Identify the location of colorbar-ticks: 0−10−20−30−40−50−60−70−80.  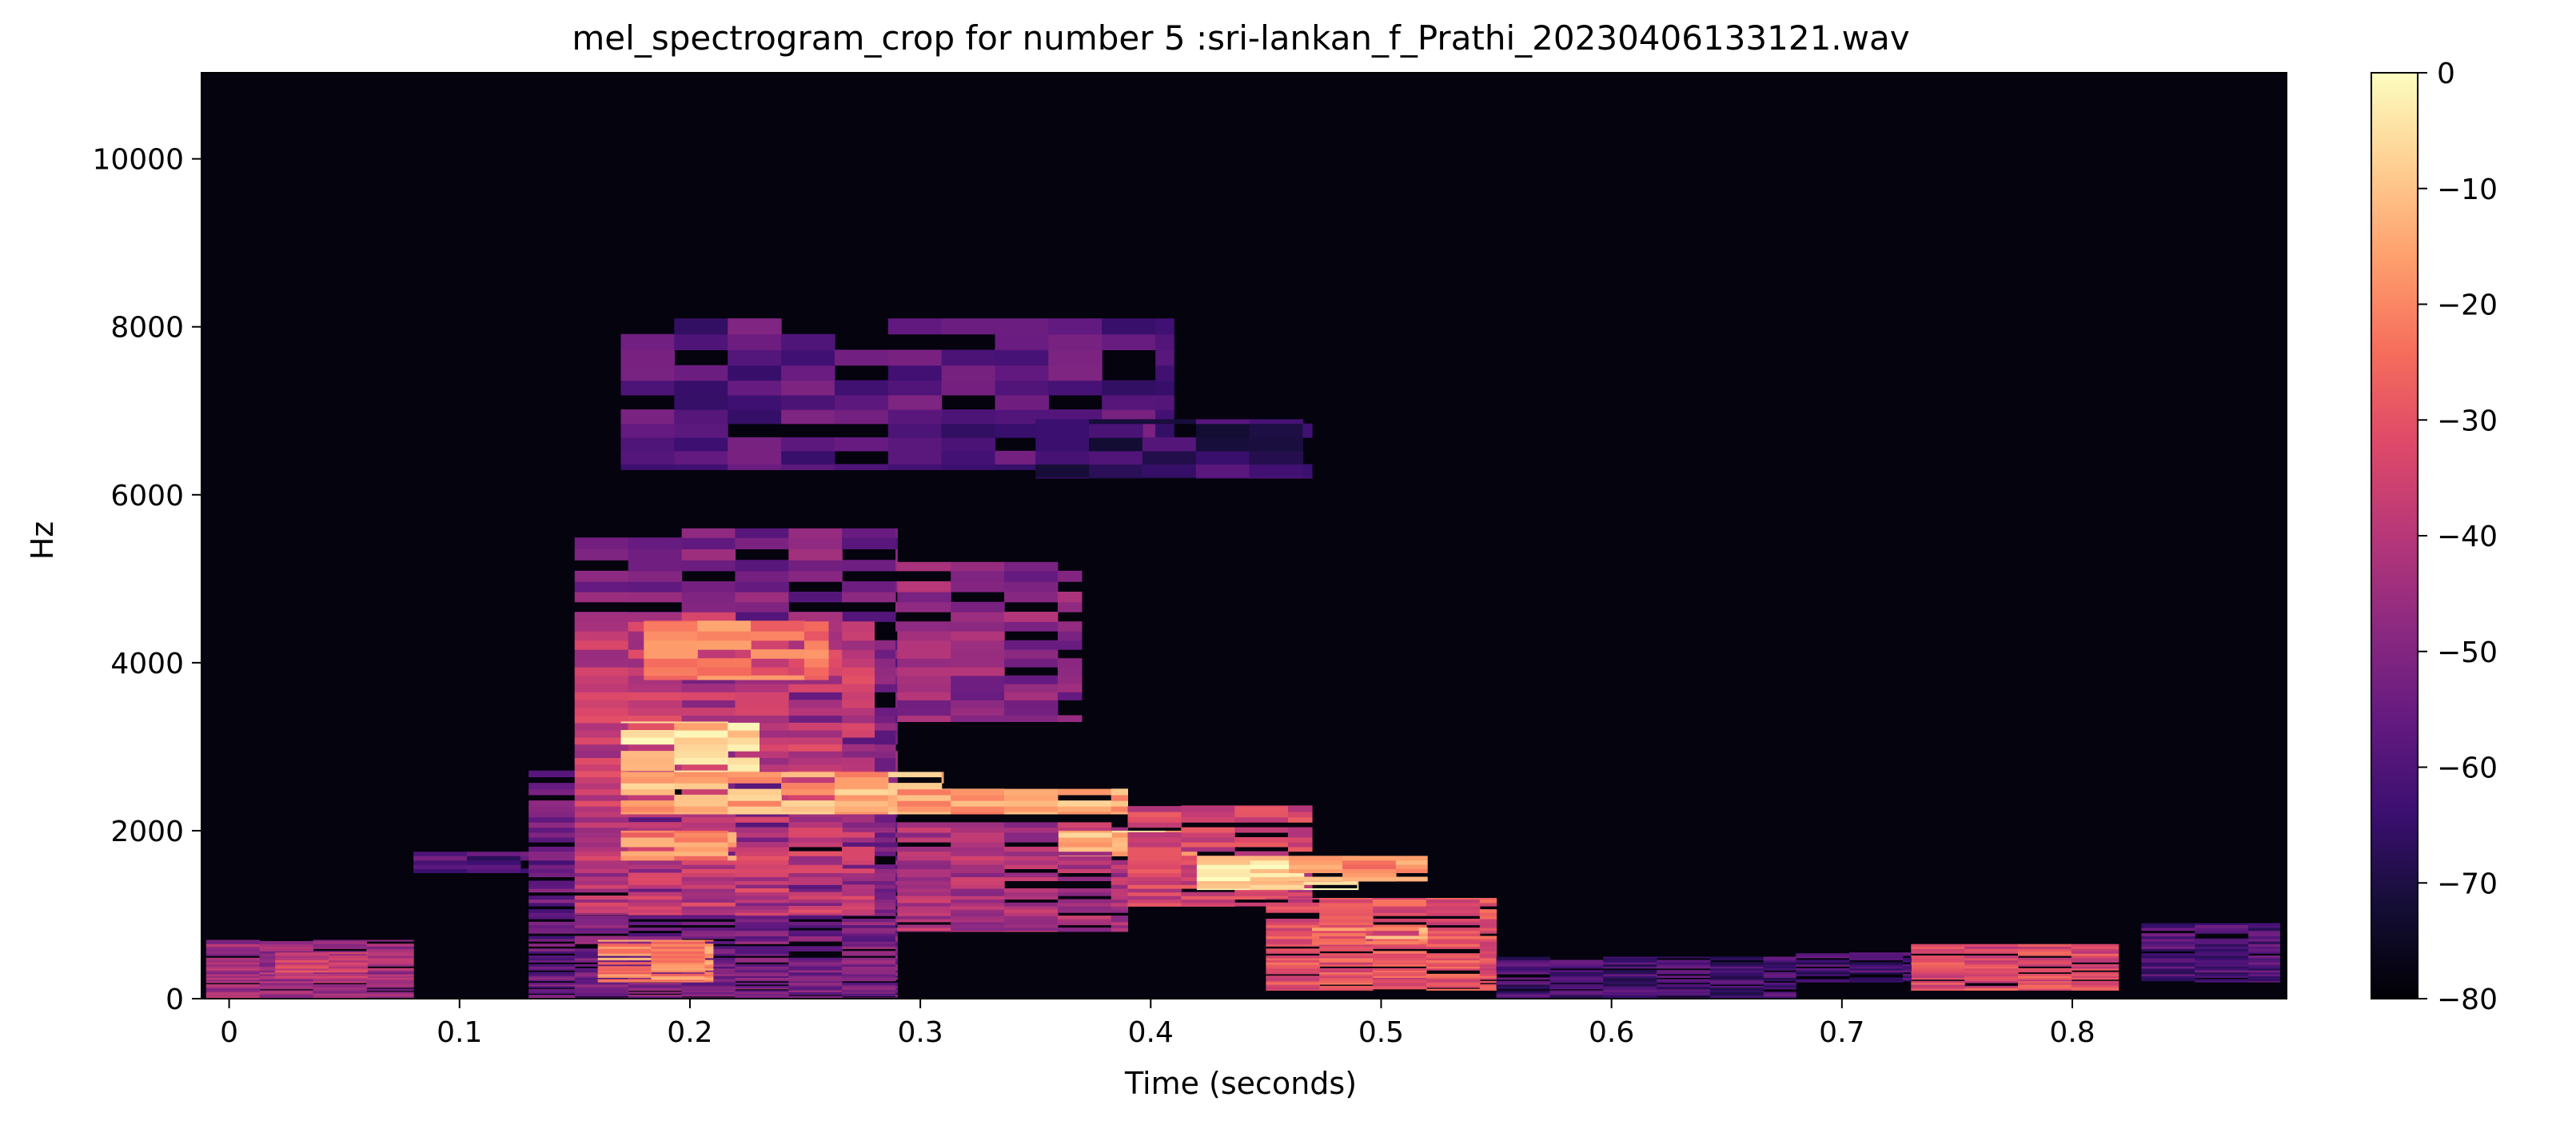
(2458, 537).